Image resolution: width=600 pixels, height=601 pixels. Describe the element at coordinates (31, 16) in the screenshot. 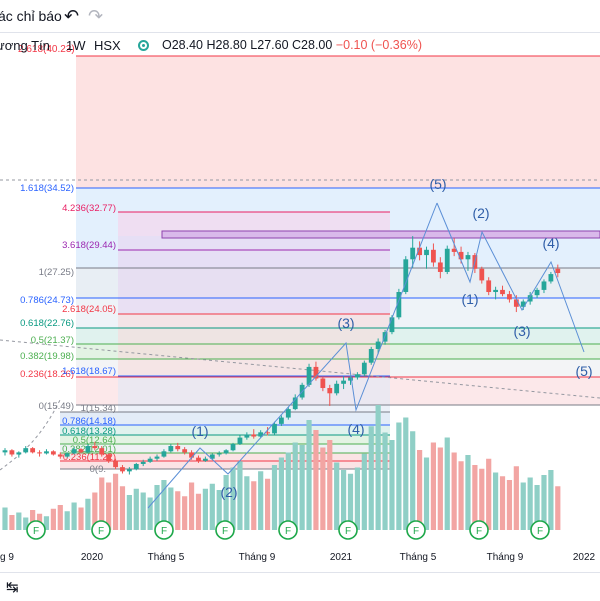

I see `indicators-button: ác chỉ báo` at that location.